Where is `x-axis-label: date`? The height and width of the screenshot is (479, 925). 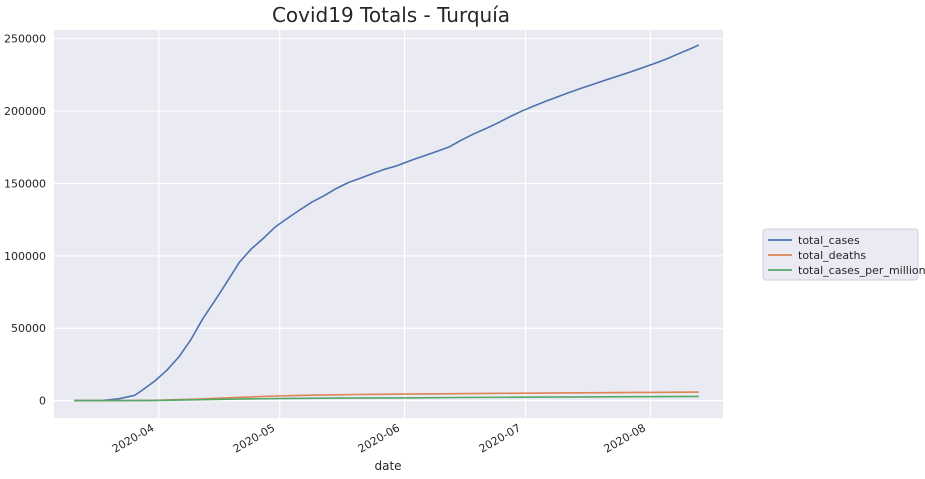
x-axis-label: date is located at coordinates (387, 466).